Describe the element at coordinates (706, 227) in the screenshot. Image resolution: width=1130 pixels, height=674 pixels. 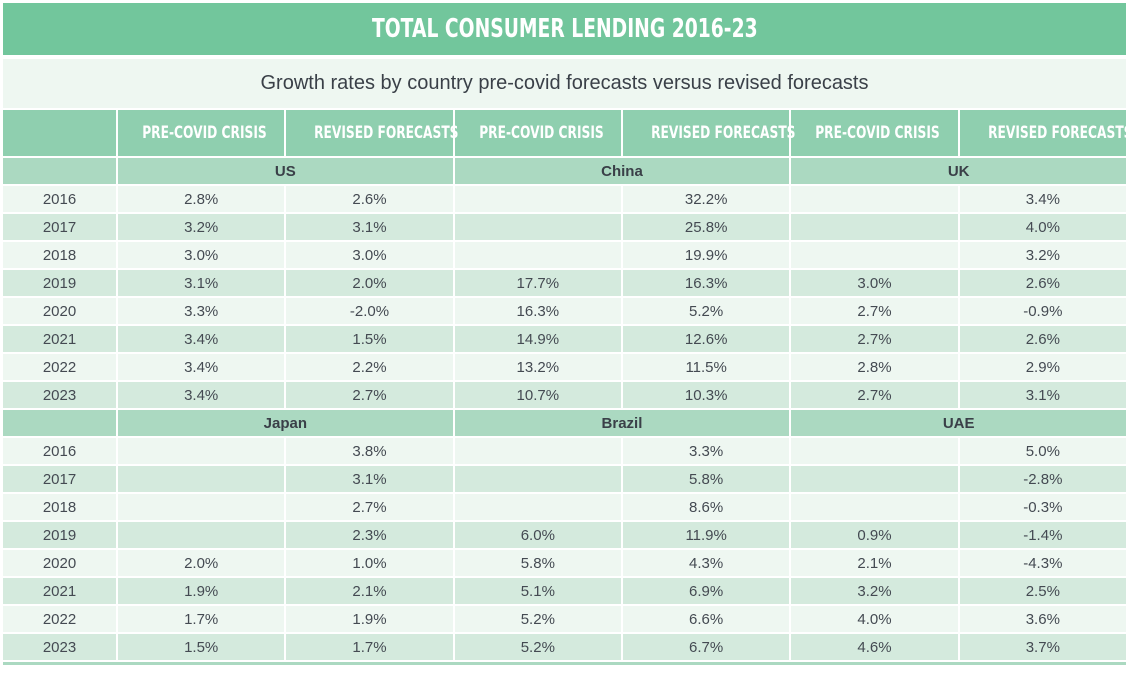
I see `revised-value-cell: 25.8%` at that location.